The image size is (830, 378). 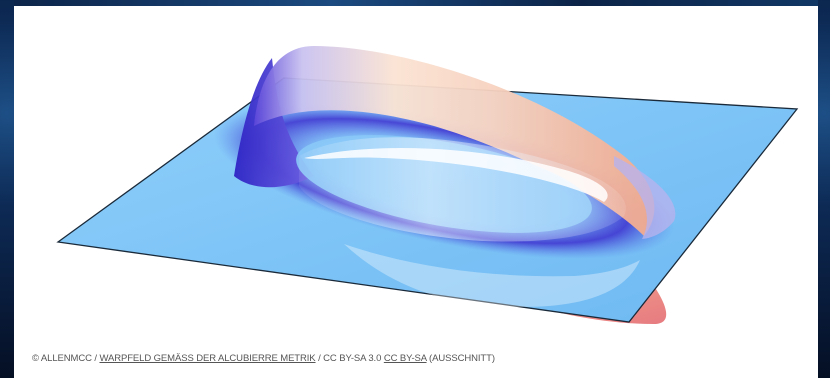 I want to click on background-top-strip, so click(x=415, y=3).